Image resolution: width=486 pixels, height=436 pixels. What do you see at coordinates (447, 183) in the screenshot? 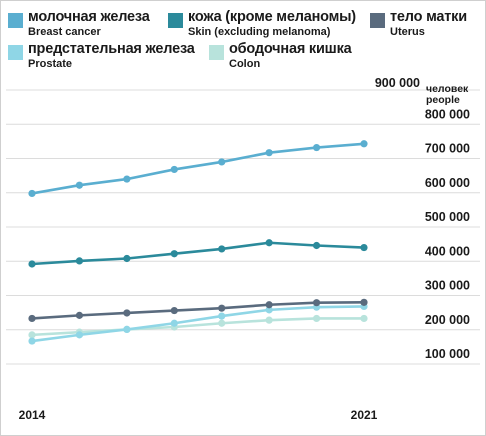
I see `y-tick-label: 600 000` at bounding box center [447, 183].